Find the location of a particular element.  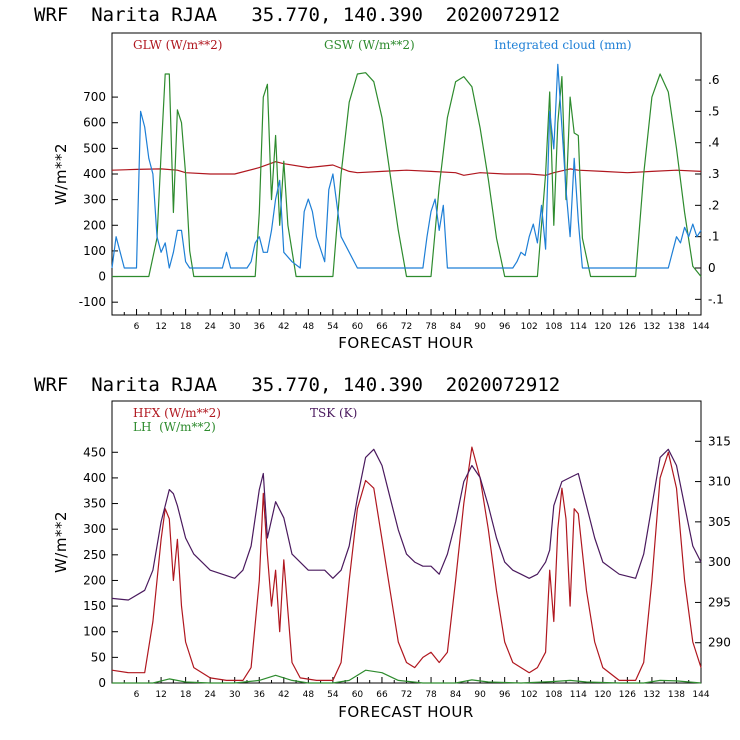

panel-2-y-tick-label: 150 is located at coordinates (94, 606).